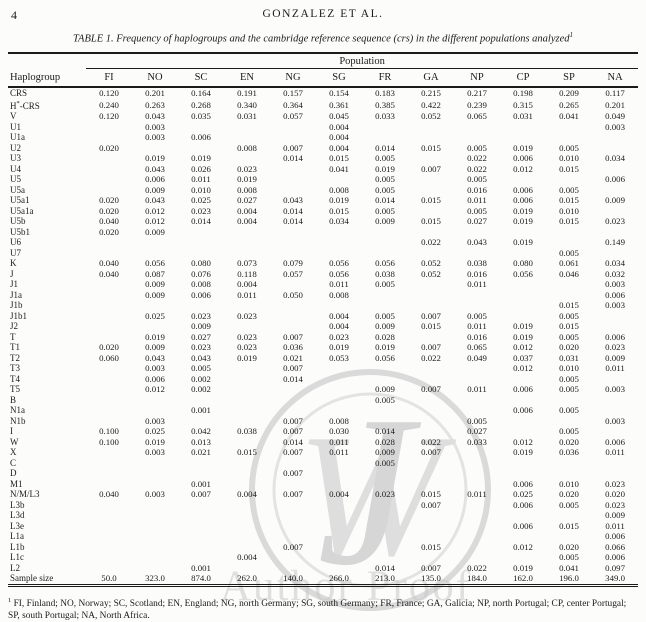 The height and width of the screenshot is (622, 646). I want to click on frequency-cell: 0.008, so click(339, 420).